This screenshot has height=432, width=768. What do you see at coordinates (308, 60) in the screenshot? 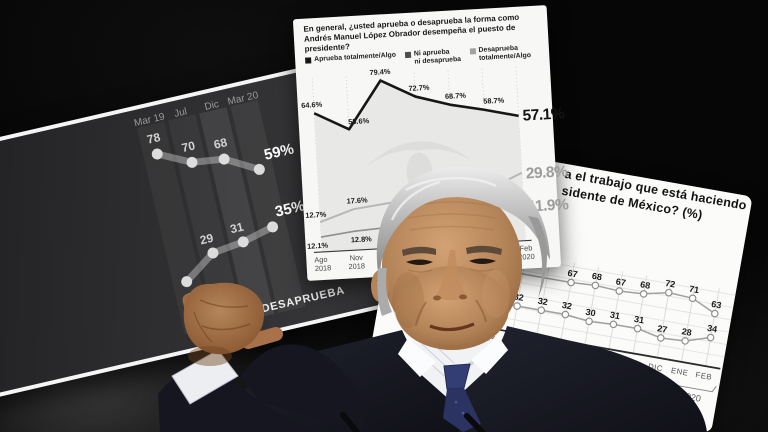
I see `legend-swatch-aprueba` at bounding box center [308, 60].